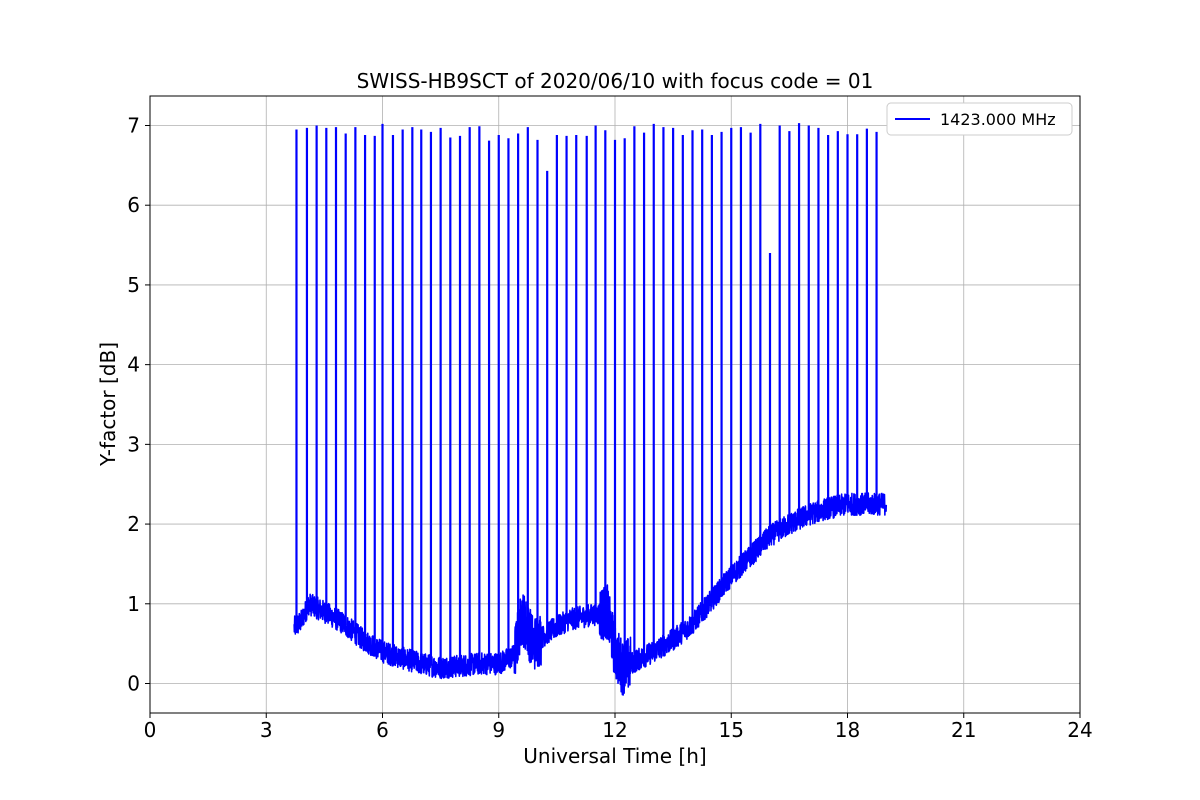  Describe the element at coordinates (1079, 730) in the screenshot. I see `x-tick-label: 24` at that location.